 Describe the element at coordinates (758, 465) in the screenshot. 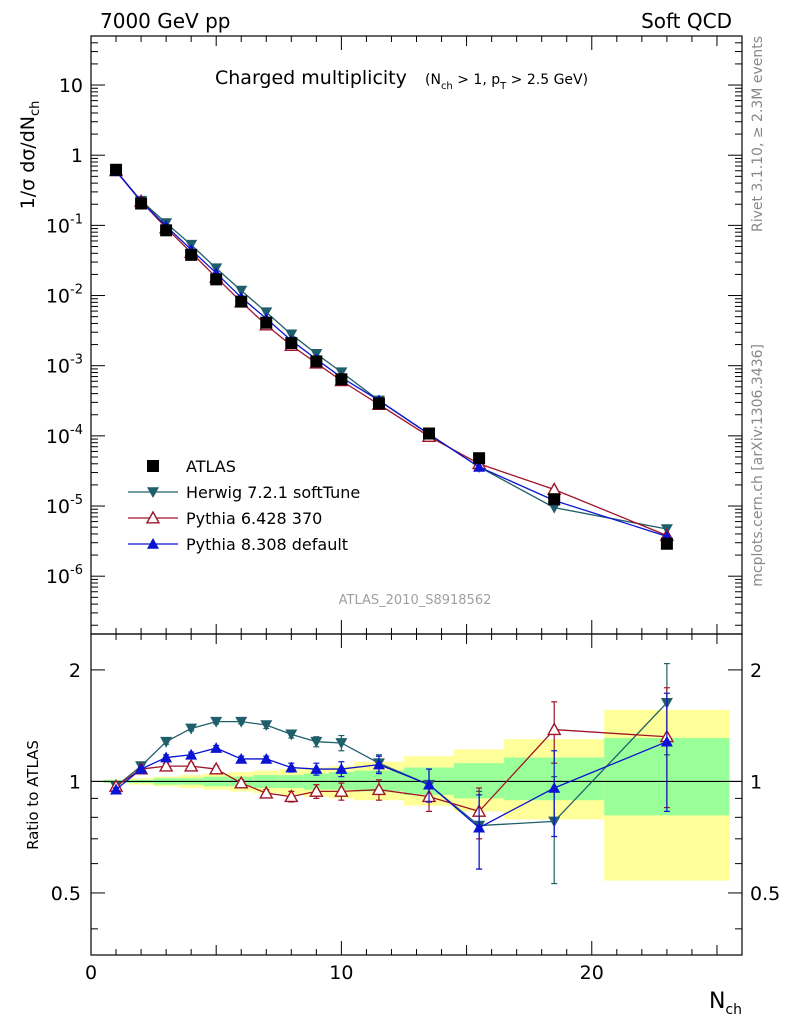

I see `side-mcplots: mcplots.cern.ch [arXiv:1306.3436]` at that location.